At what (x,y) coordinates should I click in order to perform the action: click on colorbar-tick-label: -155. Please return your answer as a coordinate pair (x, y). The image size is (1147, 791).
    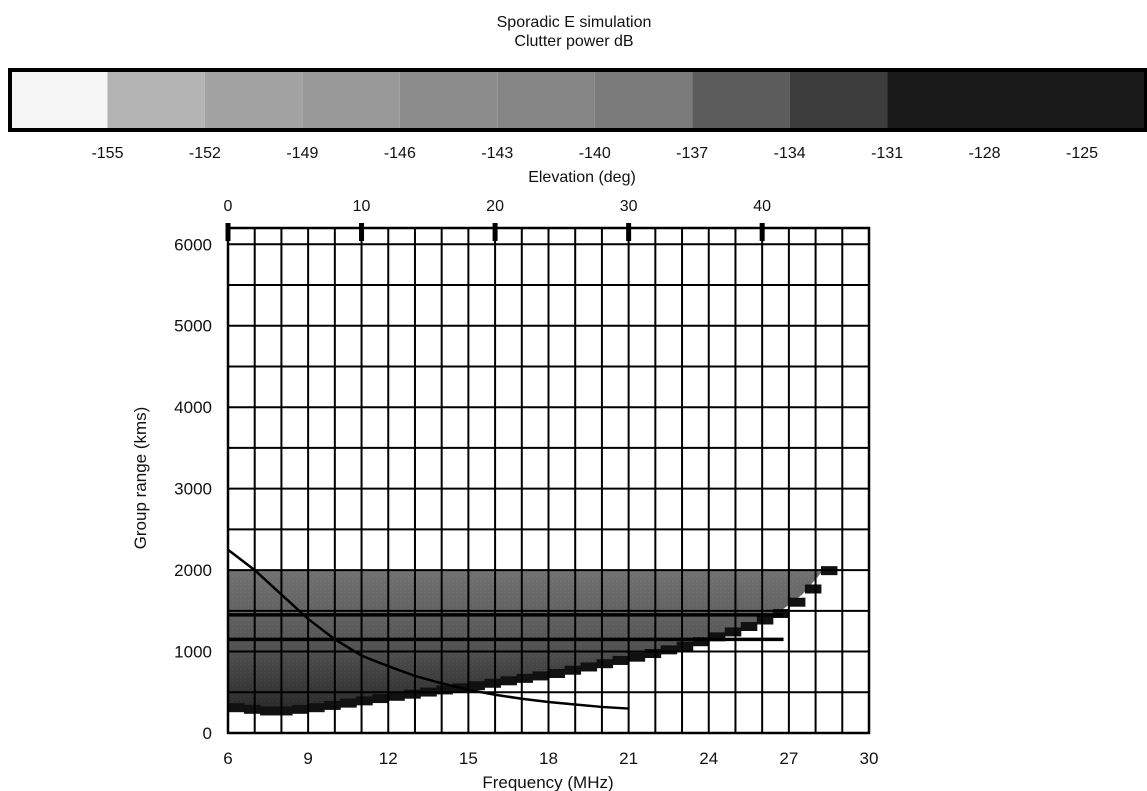
    Looking at the image, I should click on (107, 153).